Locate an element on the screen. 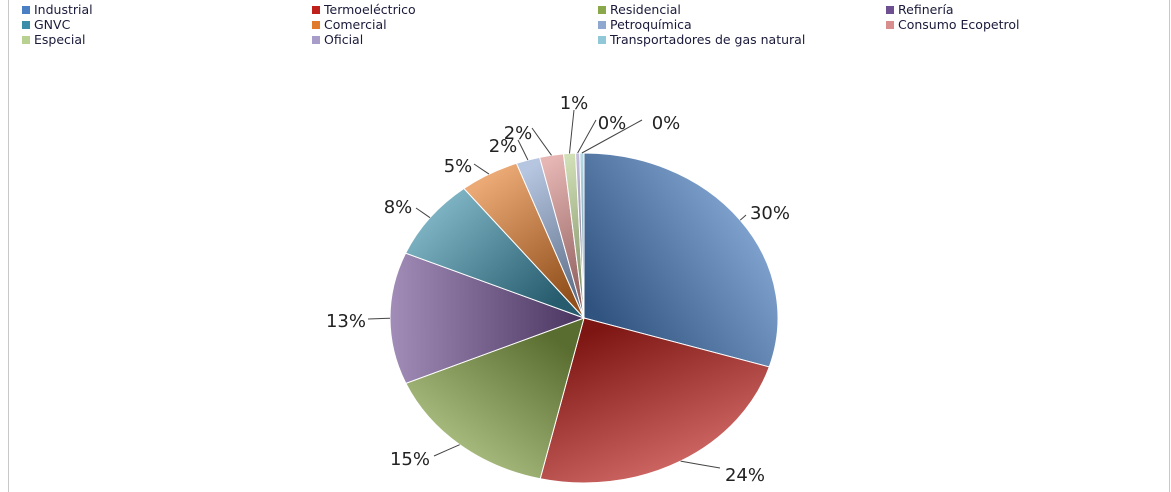 The height and width of the screenshot is (492, 1171). legend-item-industrial: Industrial is located at coordinates (57, 9).